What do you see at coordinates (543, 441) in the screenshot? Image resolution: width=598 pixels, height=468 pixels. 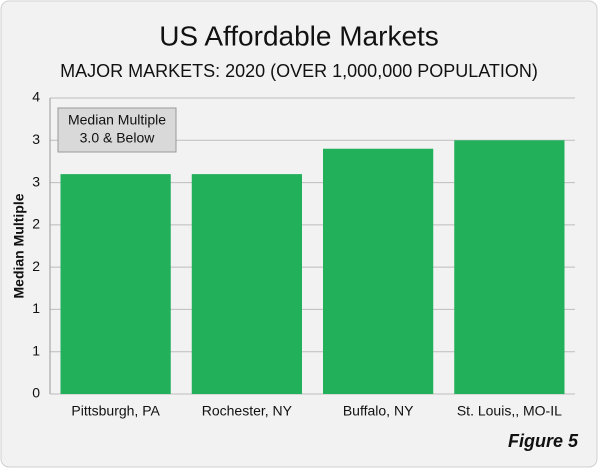 I see `footer: Figure 5` at bounding box center [543, 441].